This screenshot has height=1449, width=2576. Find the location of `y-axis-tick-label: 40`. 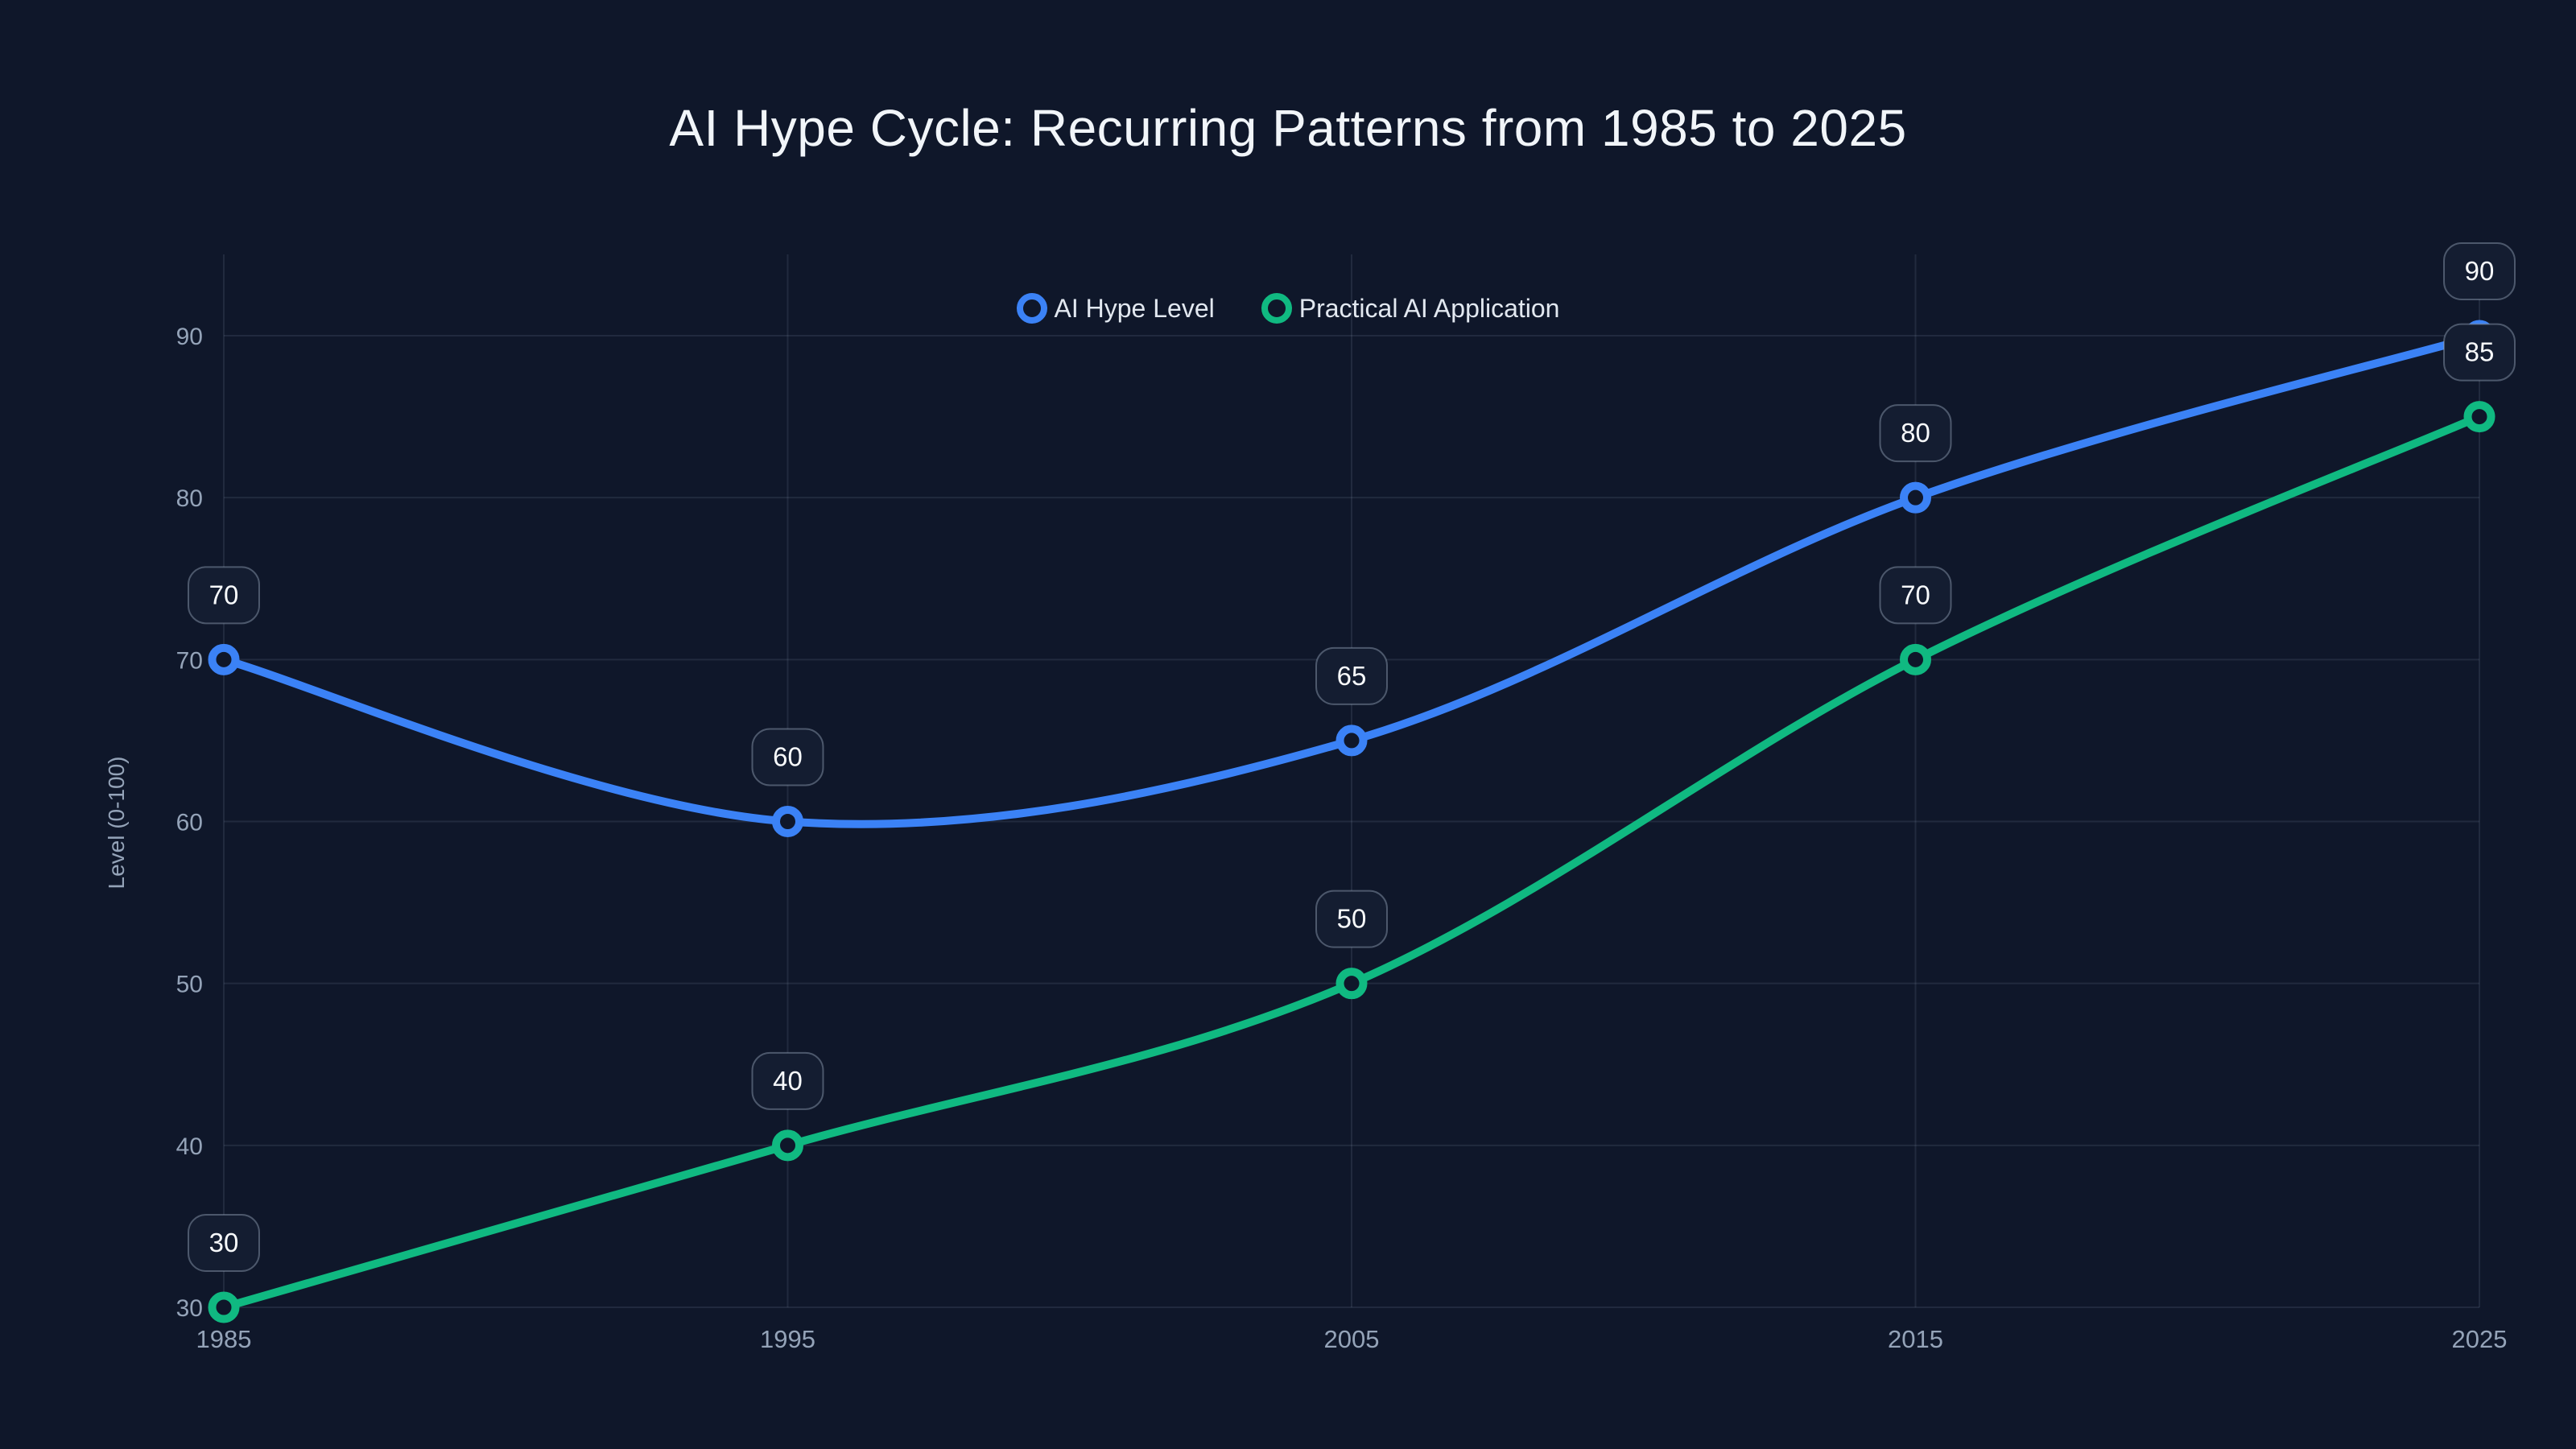

y-axis-tick-label: 40 is located at coordinates (189, 1146).